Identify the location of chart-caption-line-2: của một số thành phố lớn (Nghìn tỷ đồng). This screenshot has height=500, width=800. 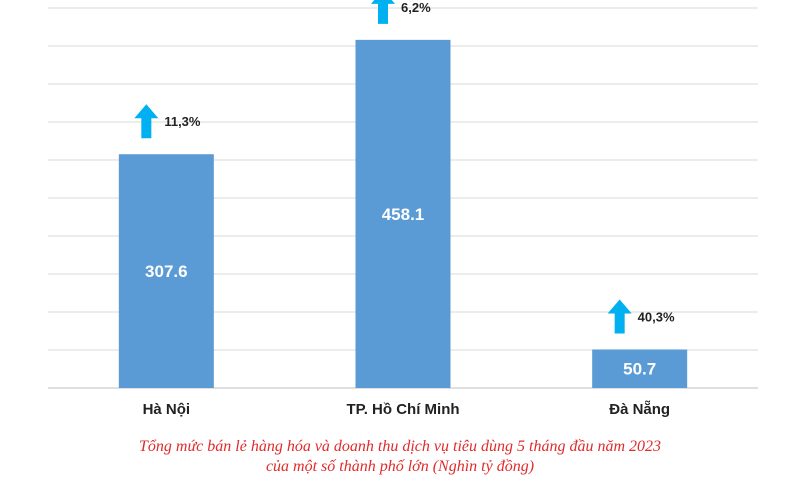
(400, 466).